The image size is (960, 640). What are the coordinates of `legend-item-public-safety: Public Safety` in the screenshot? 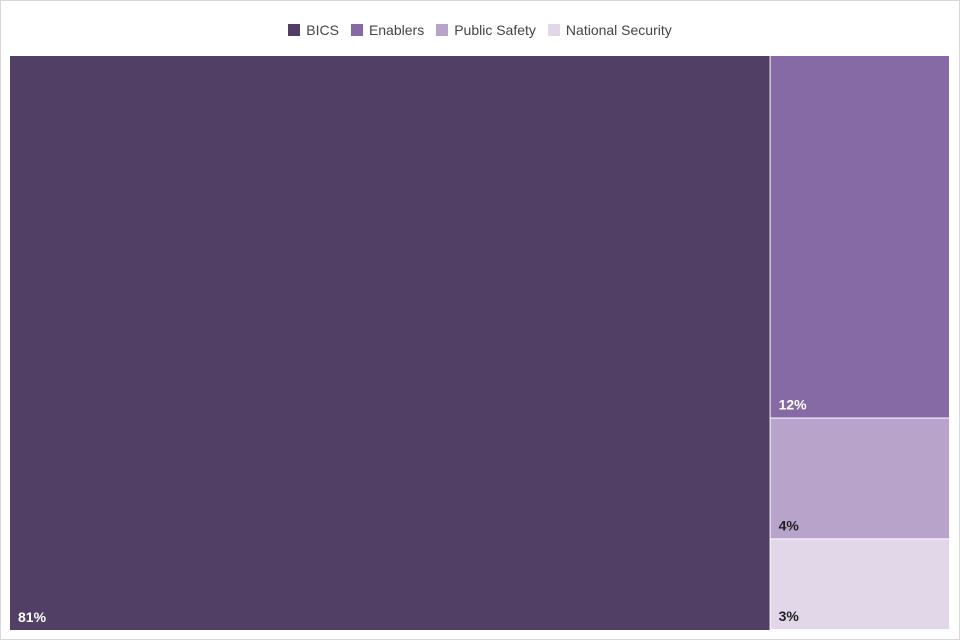 It's located at (486, 30).